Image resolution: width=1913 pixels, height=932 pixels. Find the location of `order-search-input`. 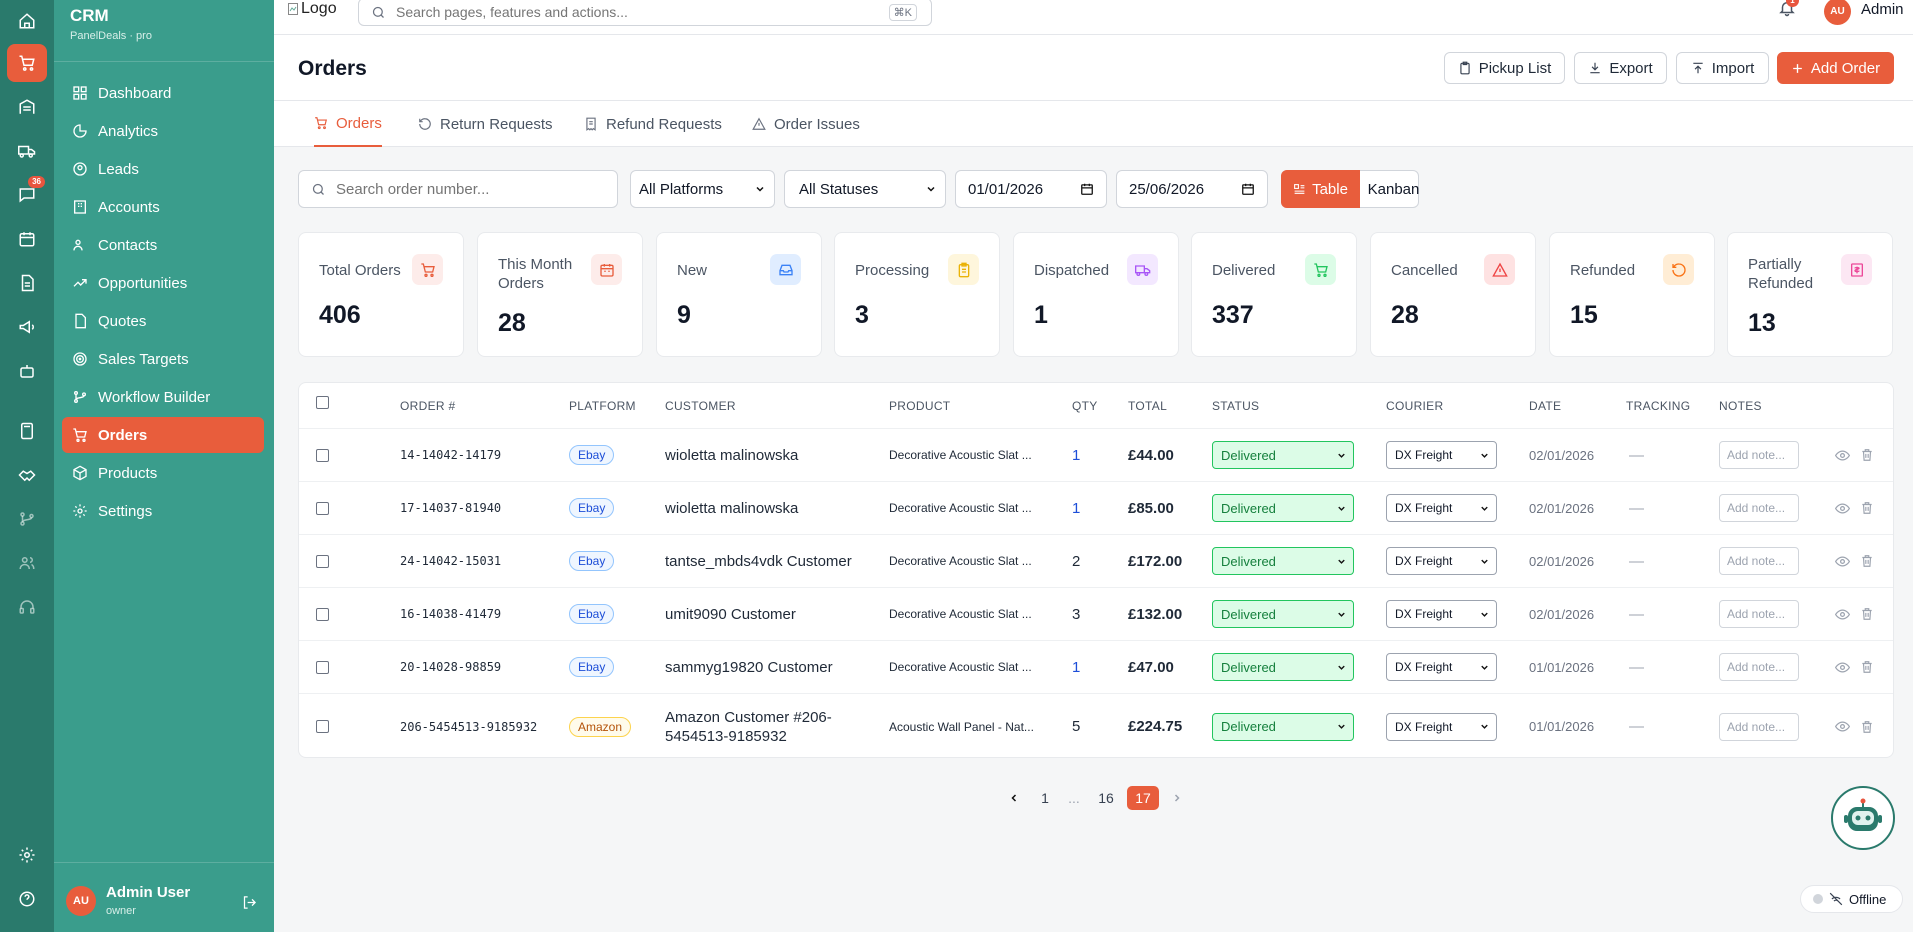

order-search-input is located at coordinates (476, 189).